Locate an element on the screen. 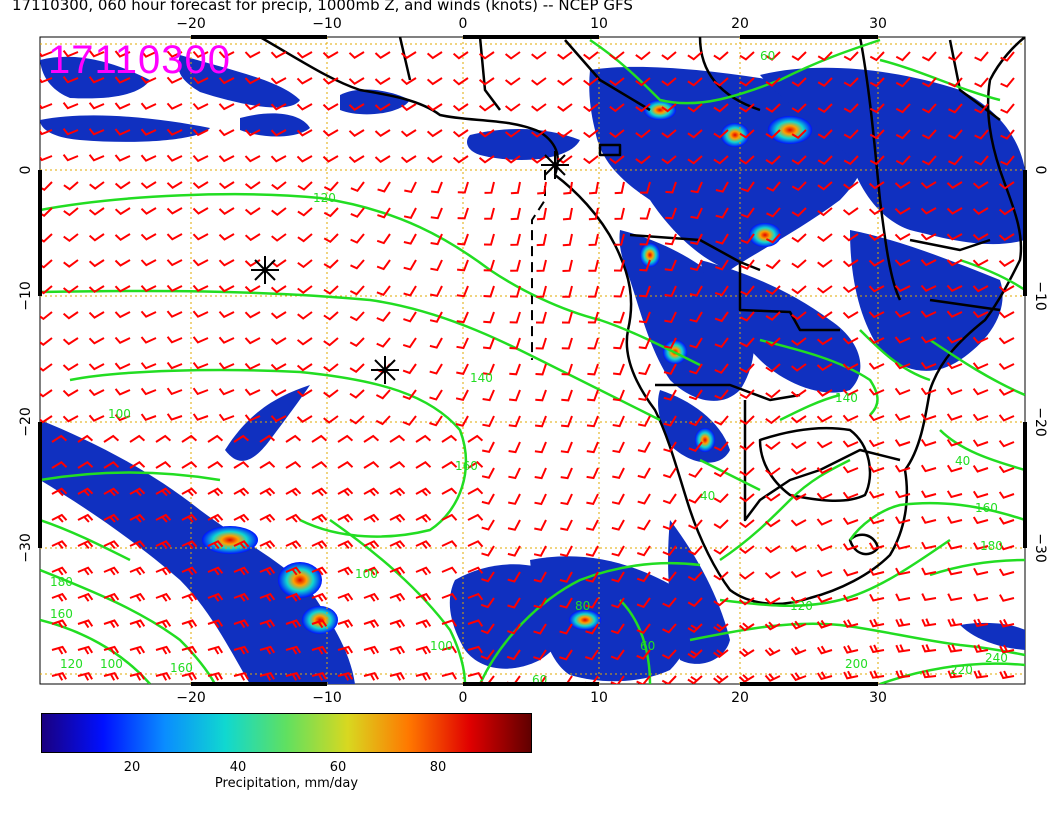  contour-label: 180 is located at coordinates (991, 546).